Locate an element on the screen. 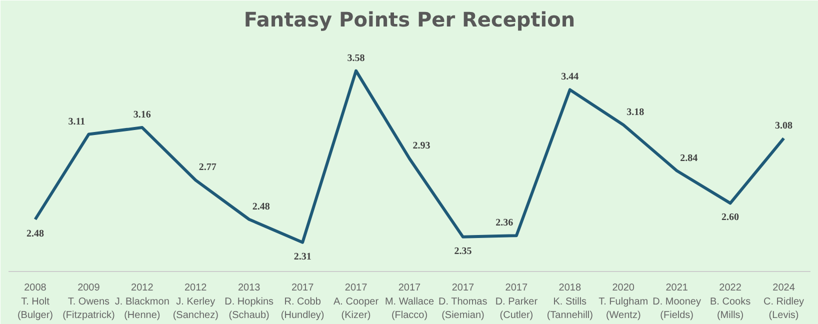 The height and width of the screenshot is (324, 818). x-tick-label: 2012 J. Kerley (Sanchez) is located at coordinates (195, 301).